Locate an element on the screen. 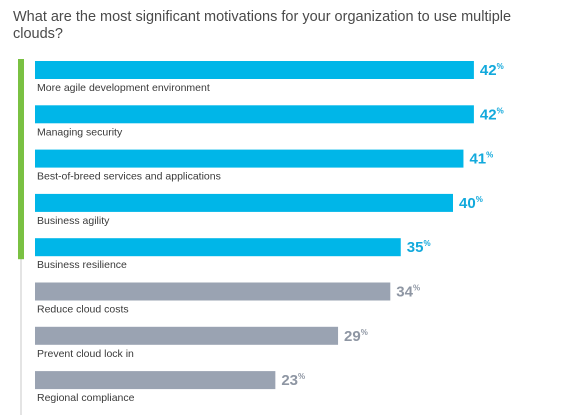  bar-value-label: 35% is located at coordinates (419, 247).